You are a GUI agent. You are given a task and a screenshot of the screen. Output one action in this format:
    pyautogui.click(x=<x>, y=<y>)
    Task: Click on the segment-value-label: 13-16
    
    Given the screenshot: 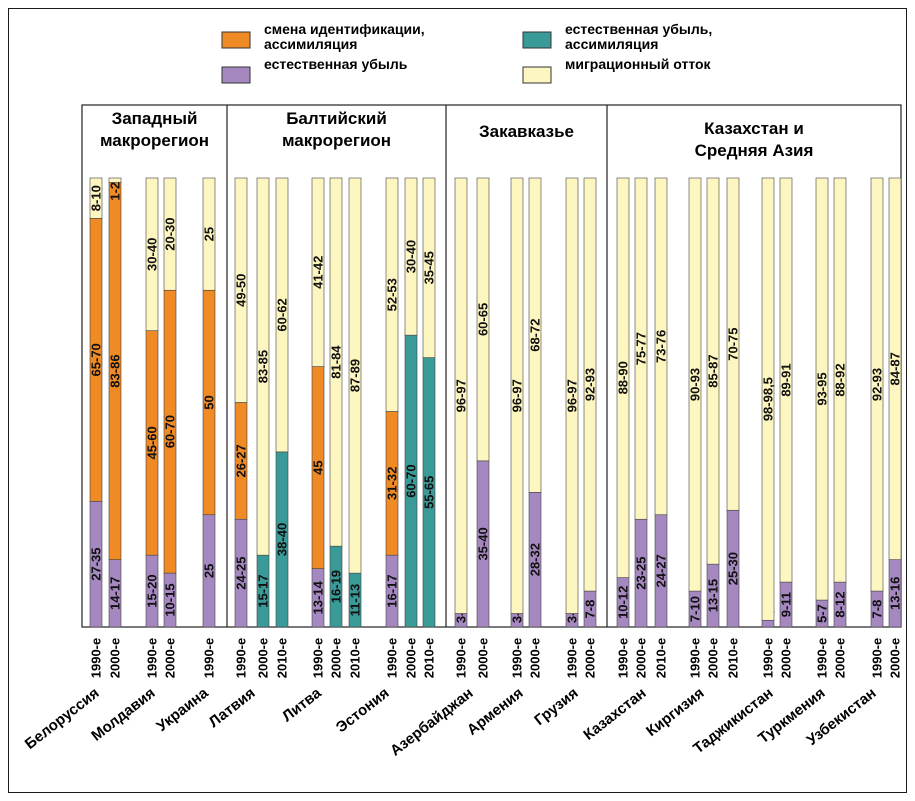 What is the action you would take?
    pyautogui.click(x=895, y=593)
    